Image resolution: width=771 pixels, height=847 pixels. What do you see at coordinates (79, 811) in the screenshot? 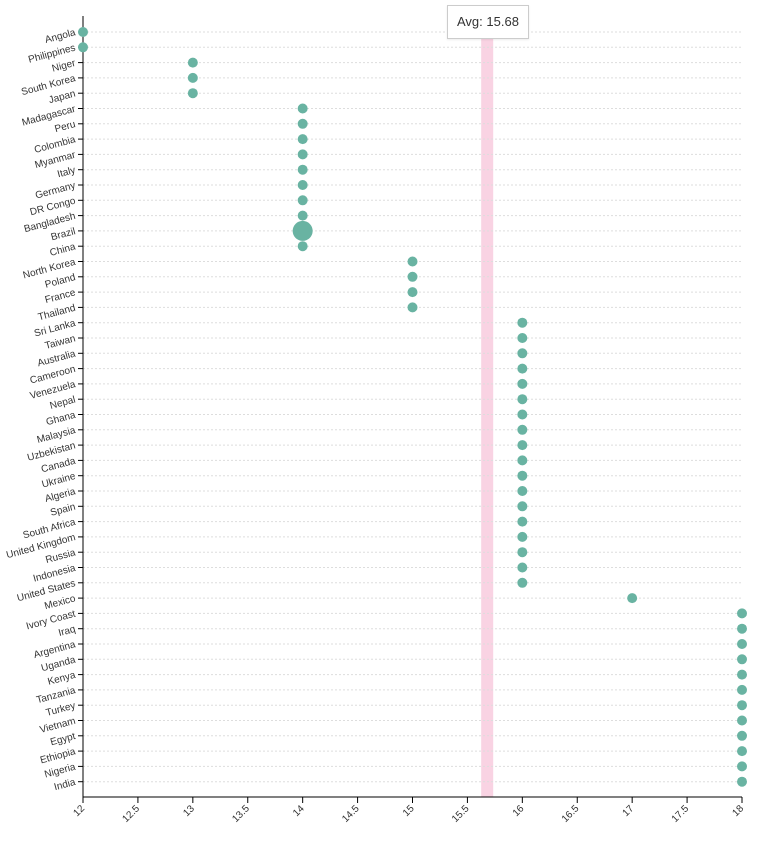
I see `x-tick-label: 12` at bounding box center [79, 811].